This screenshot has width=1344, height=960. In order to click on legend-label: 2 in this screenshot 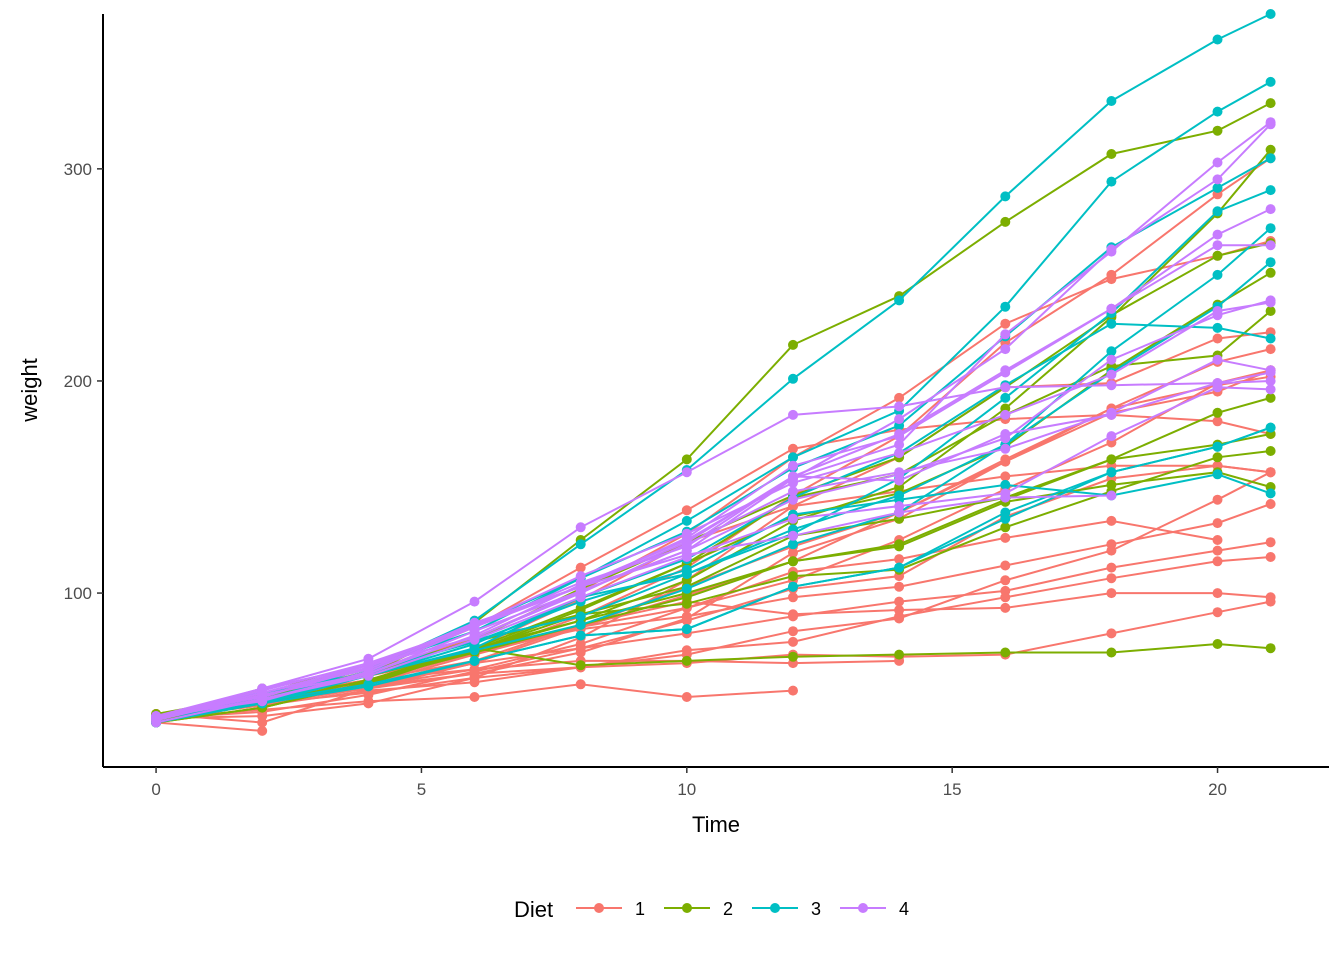, I will do `click(728, 909)`.